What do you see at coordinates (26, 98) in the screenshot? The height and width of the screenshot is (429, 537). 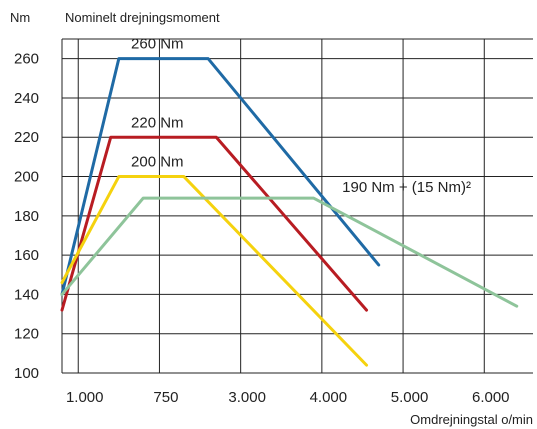 I see `y-tick-240: 240` at bounding box center [26, 98].